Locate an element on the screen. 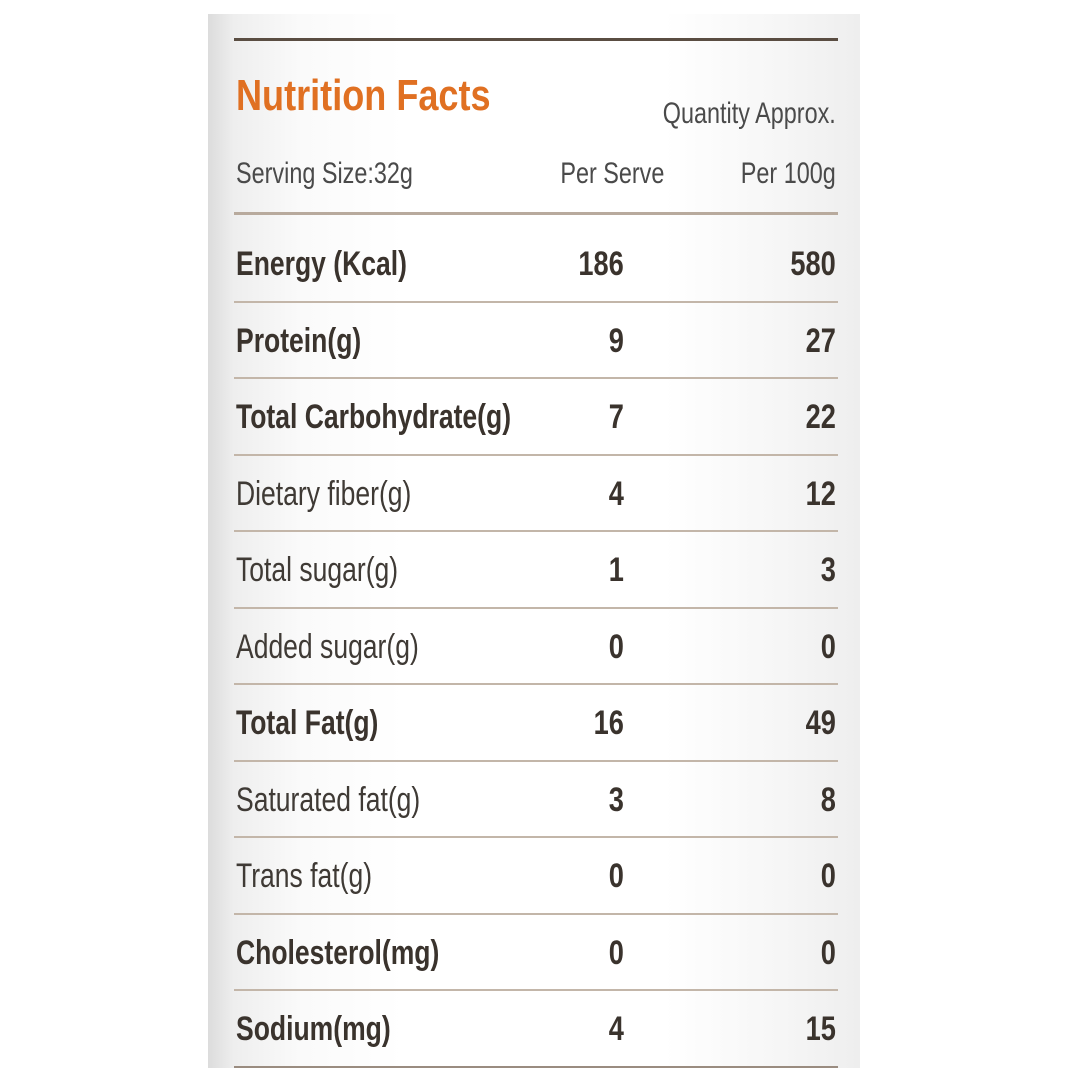 Image resolution: width=1080 pixels, height=1080 pixels. nutrient-name: Cholesterol(mg) is located at coordinates (338, 952).